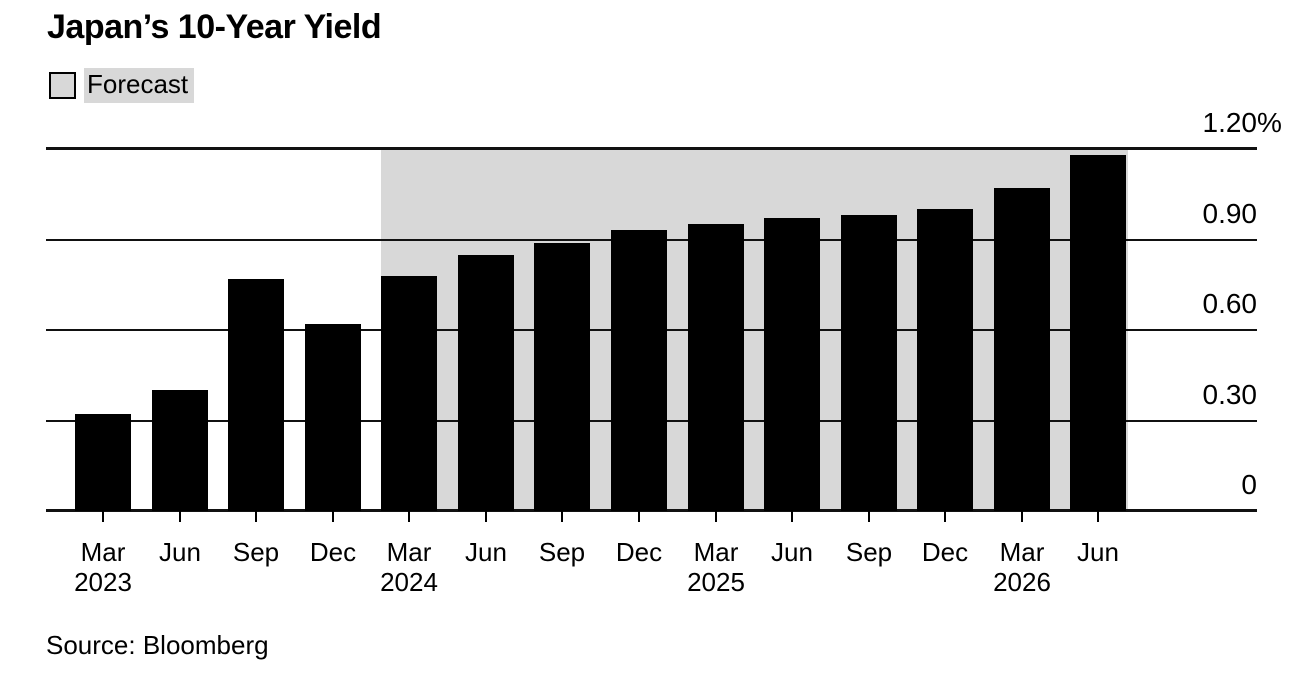 This screenshot has width=1310, height=676. I want to click on percent-sign: %, so click(1269, 122).